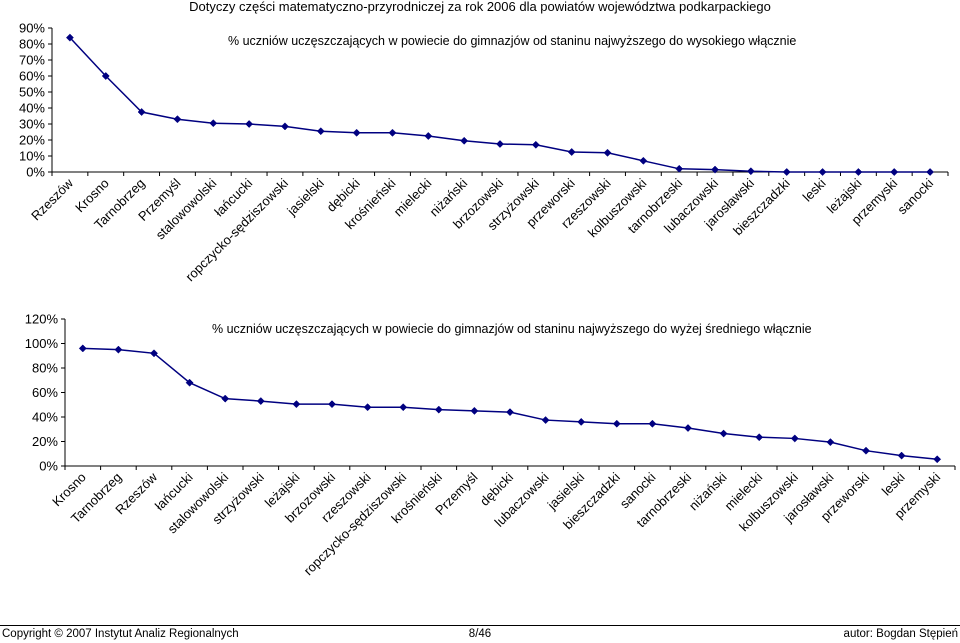 This screenshot has height=643, width=960. Describe the element at coordinates (32, 124) in the screenshot. I see `y-tick-label: 30%` at that location.